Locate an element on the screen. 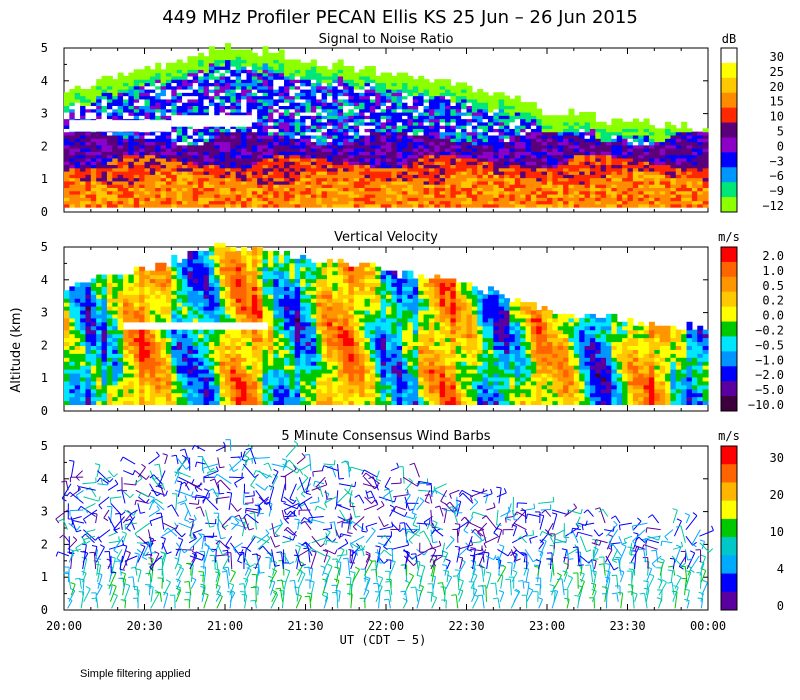  y-tick-label: 4 is located at coordinates (44, 81).